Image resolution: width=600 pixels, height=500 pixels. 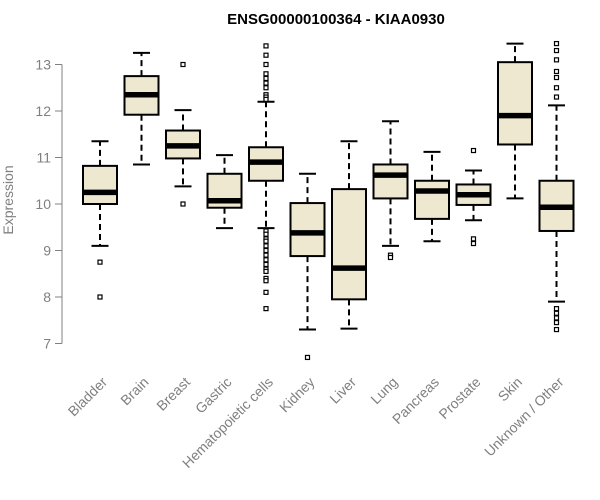 I want to click on box-unknown-other, so click(x=556, y=186).